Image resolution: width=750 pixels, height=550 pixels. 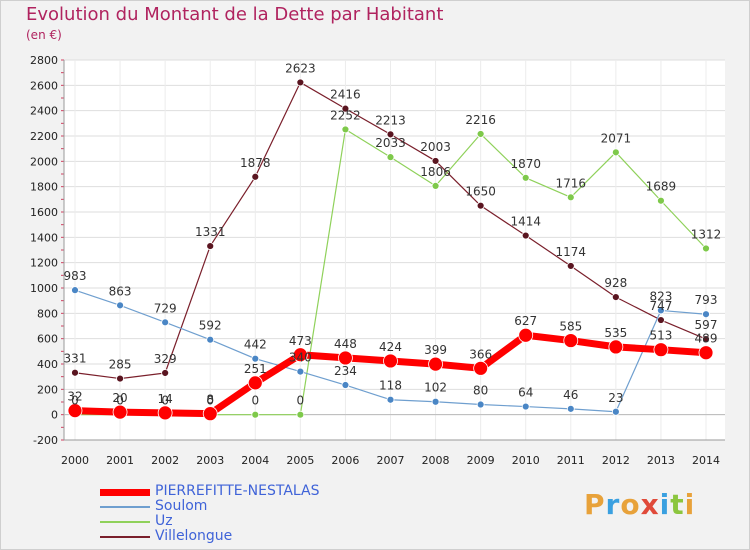 I want to click on legend-label-pierrefitte: PIERREFITTE-NESTALAS, so click(x=237, y=491).